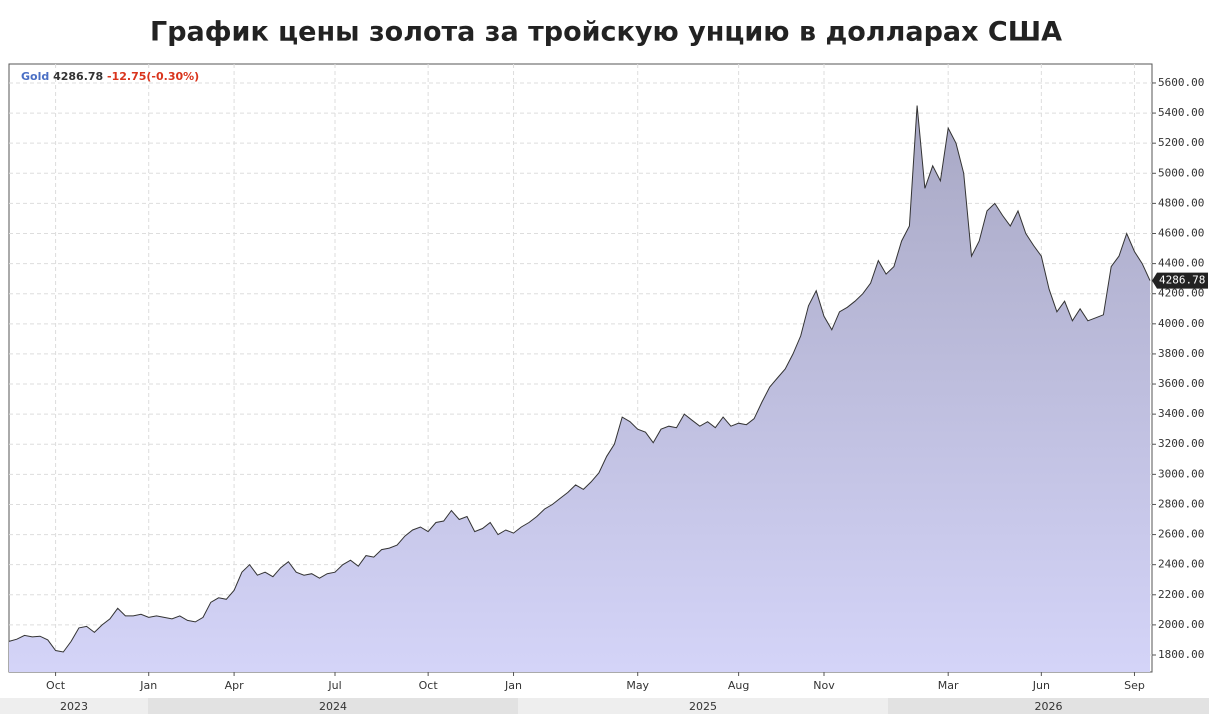 The height and width of the screenshot is (720, 1209). I want to click on y-tick-label: 3800.00, so click(1181, 353).